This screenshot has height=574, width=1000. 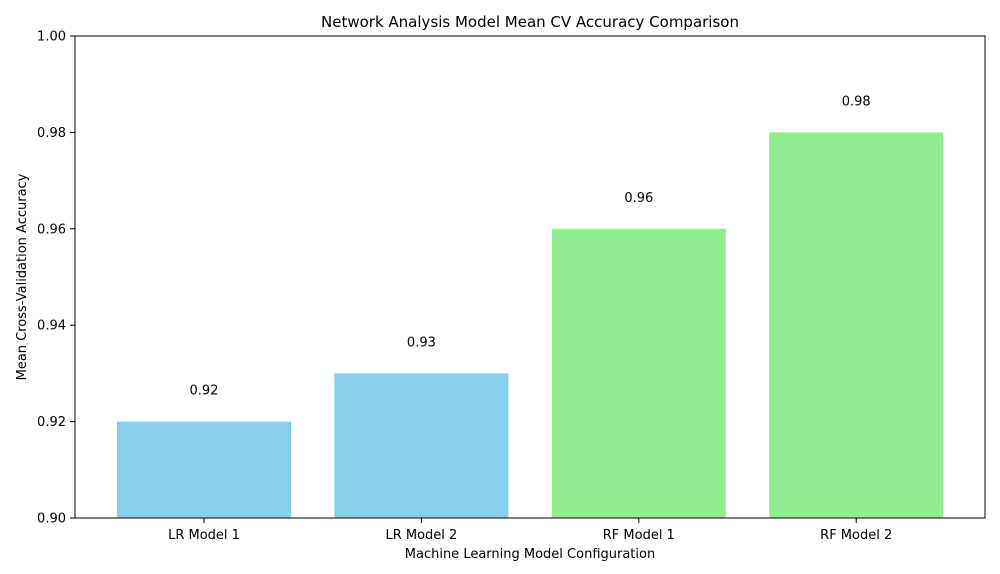 I want to click on y-axis: 0.90 0.92 0.94 0.96 0.98 1.00, so click(x=56, y=278).